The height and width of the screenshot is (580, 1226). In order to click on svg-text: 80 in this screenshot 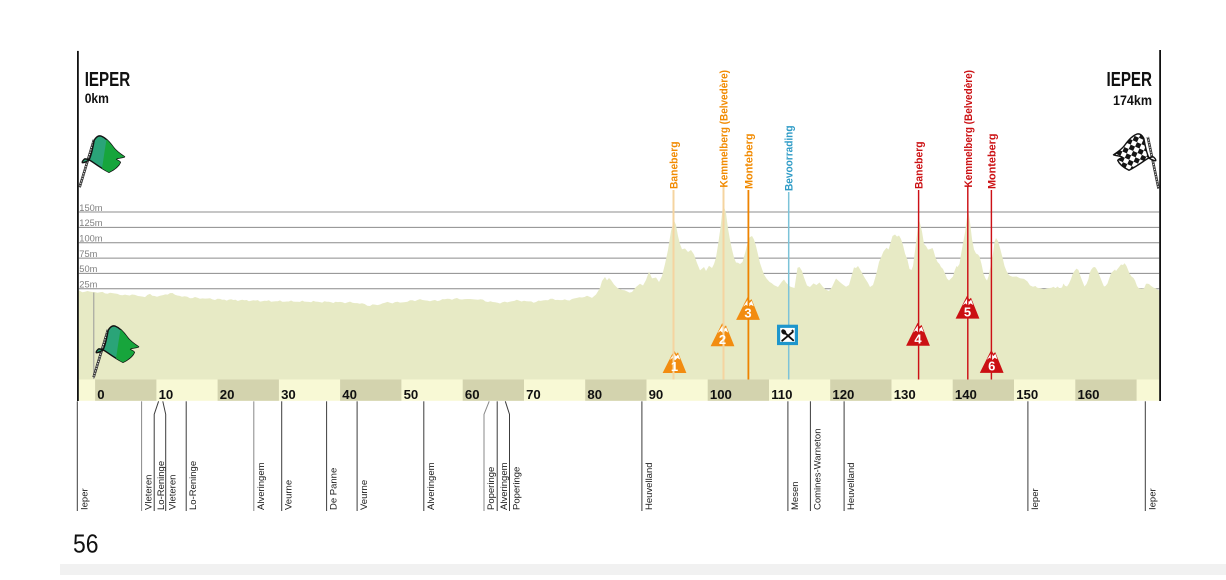, I will do `click(594, 394)`.